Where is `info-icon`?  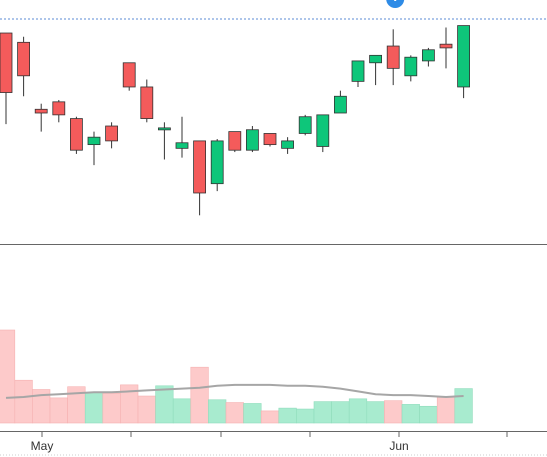
info-icon is located at coordinates (395, 4).